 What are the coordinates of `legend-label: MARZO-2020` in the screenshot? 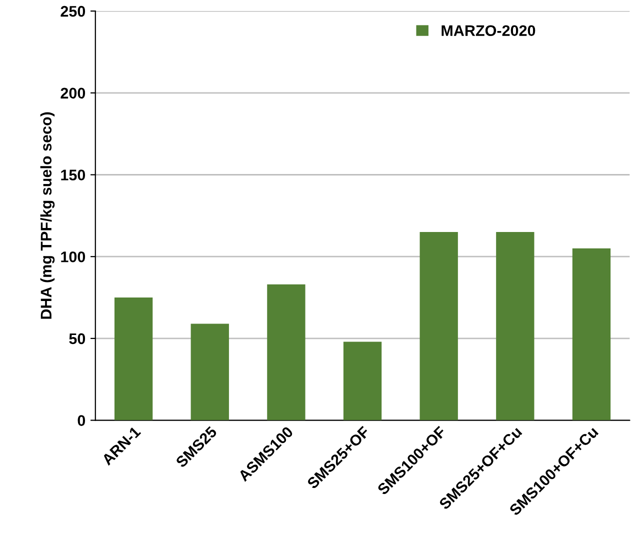 It's located at (489, 30).